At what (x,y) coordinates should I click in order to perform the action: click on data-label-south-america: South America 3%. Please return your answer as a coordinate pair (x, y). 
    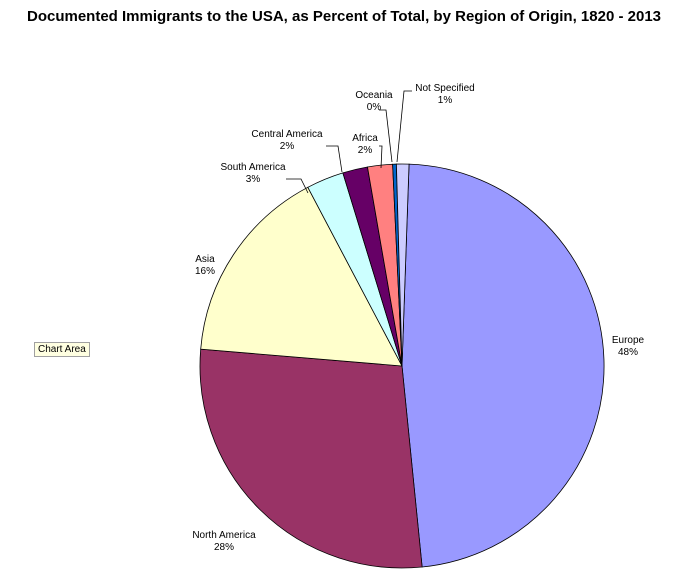
    Looking at the image, I should click on (252, 173).